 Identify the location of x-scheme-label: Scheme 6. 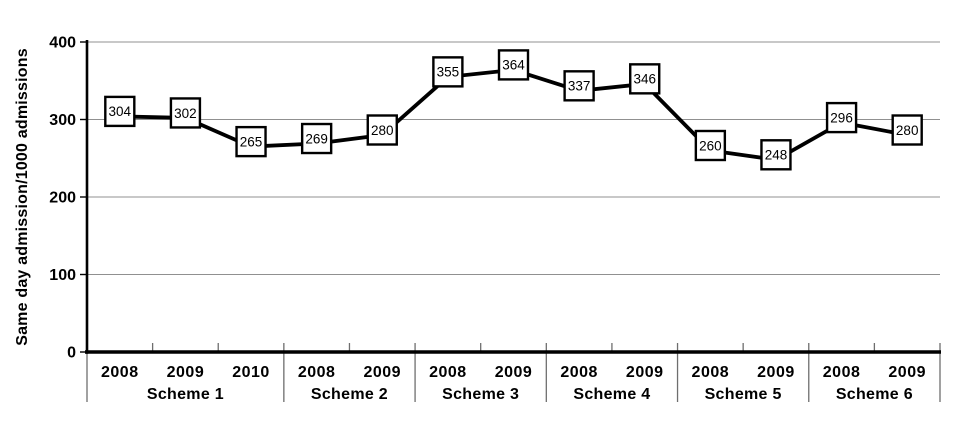
(874, 394).